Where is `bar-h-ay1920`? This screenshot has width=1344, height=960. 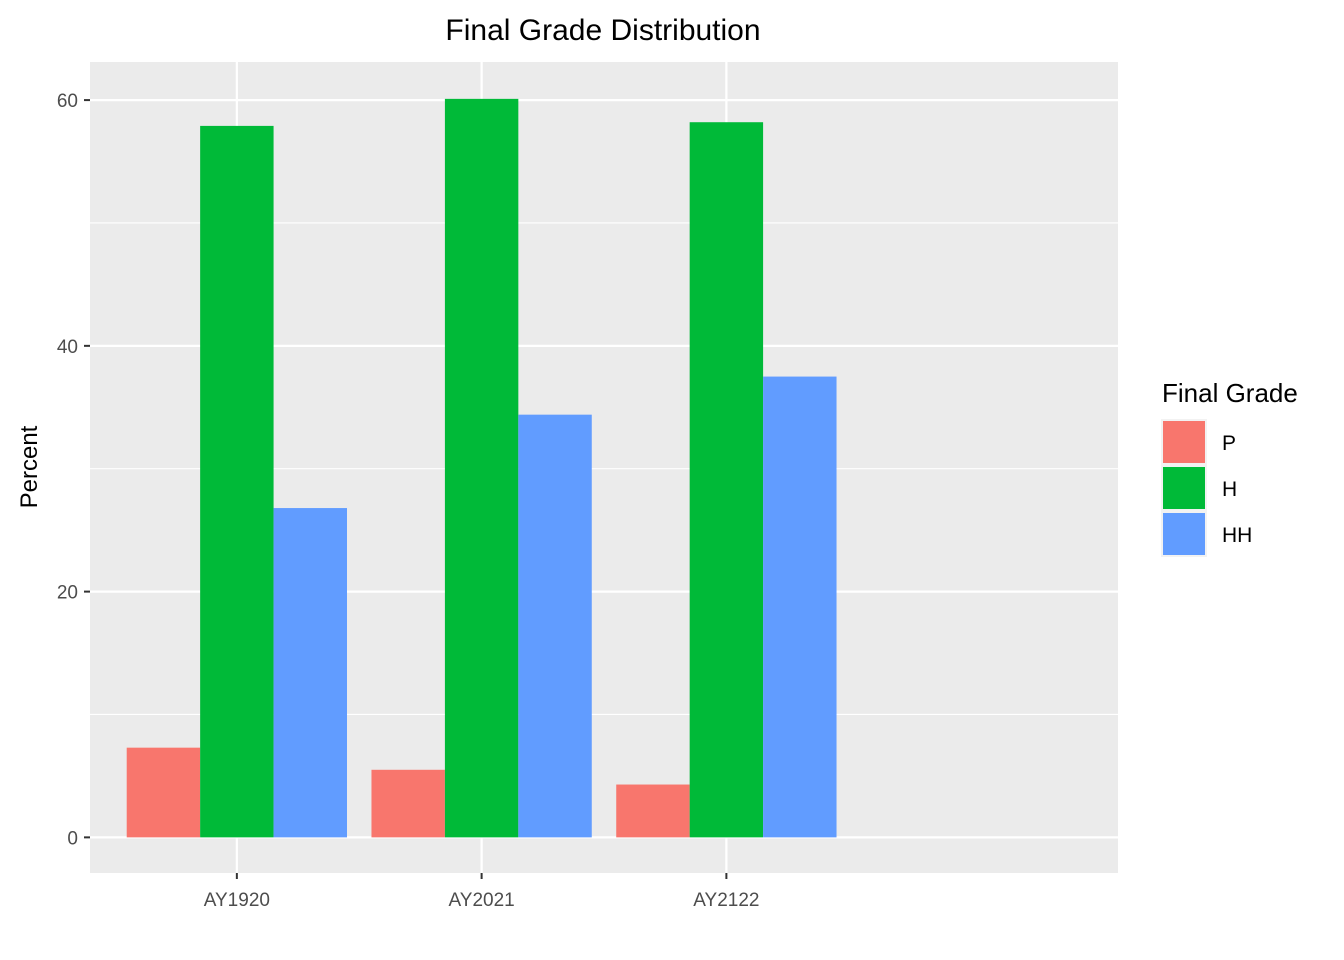
bar-h-ay1920 is located at coordinates (237, 481).